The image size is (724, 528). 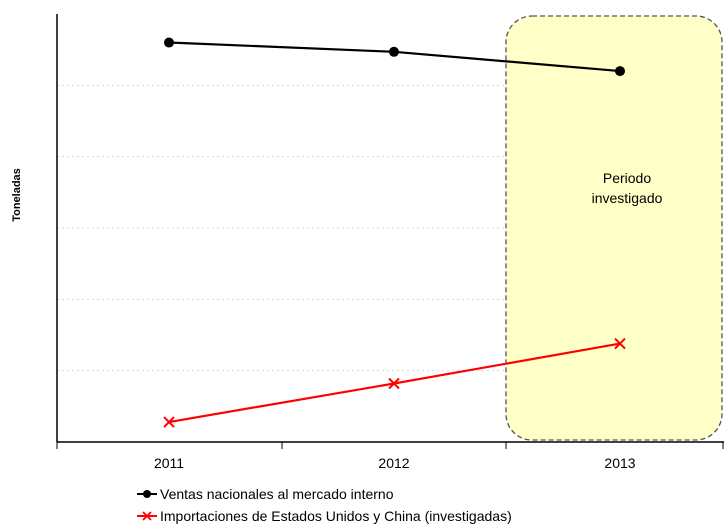 I want to click on x-axis-ticks: 2011 2012 2013, so click(x=390, y=456).